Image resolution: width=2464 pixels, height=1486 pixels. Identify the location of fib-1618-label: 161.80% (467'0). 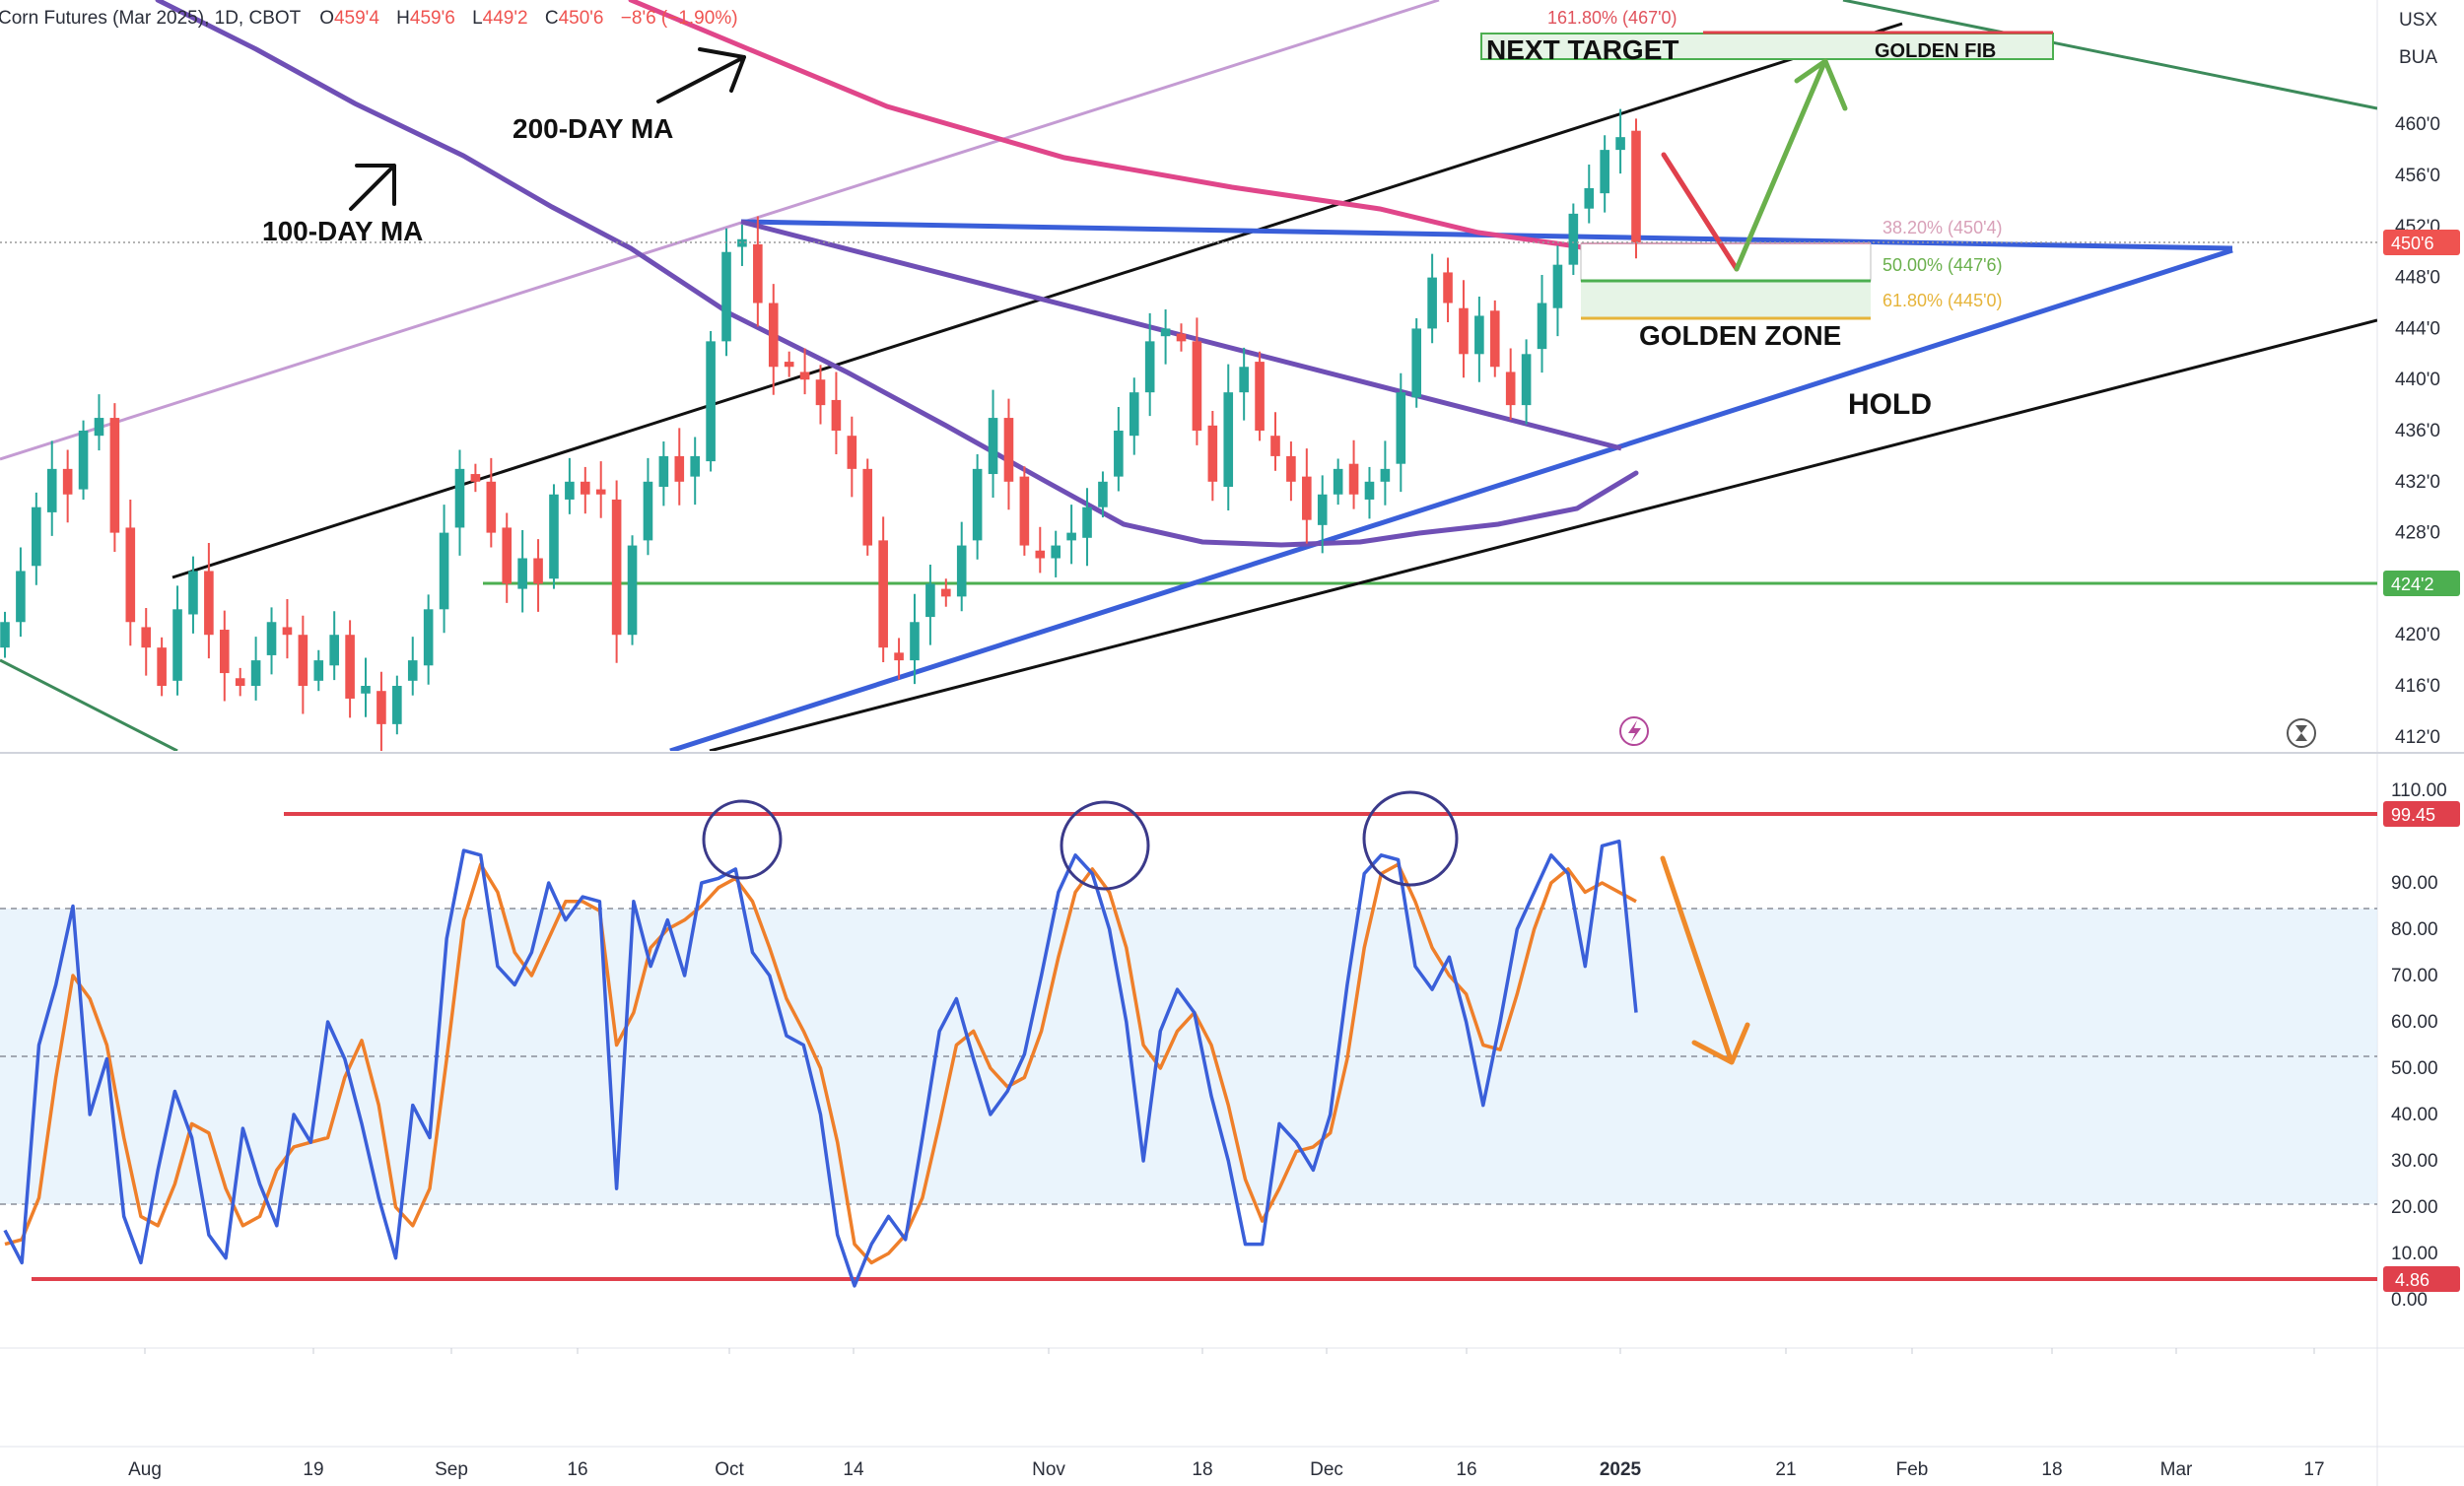
(1612, 18).